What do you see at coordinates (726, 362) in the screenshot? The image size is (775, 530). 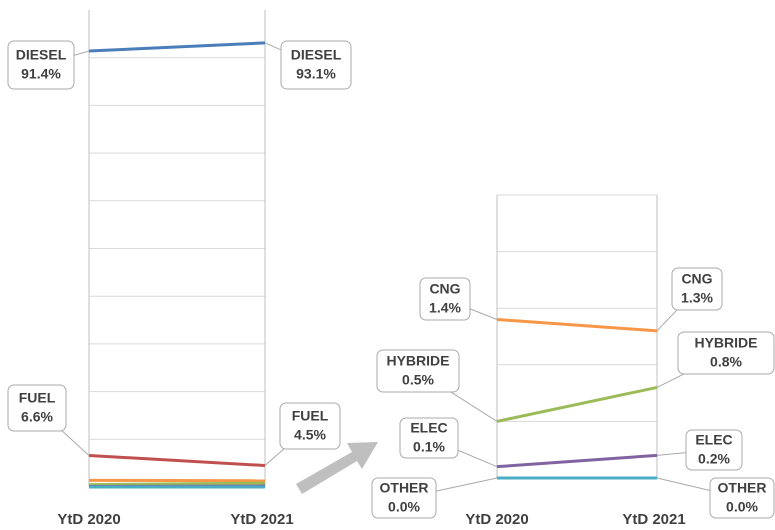 I see `data-label: 0.8%` at bounding box center [726, 362].